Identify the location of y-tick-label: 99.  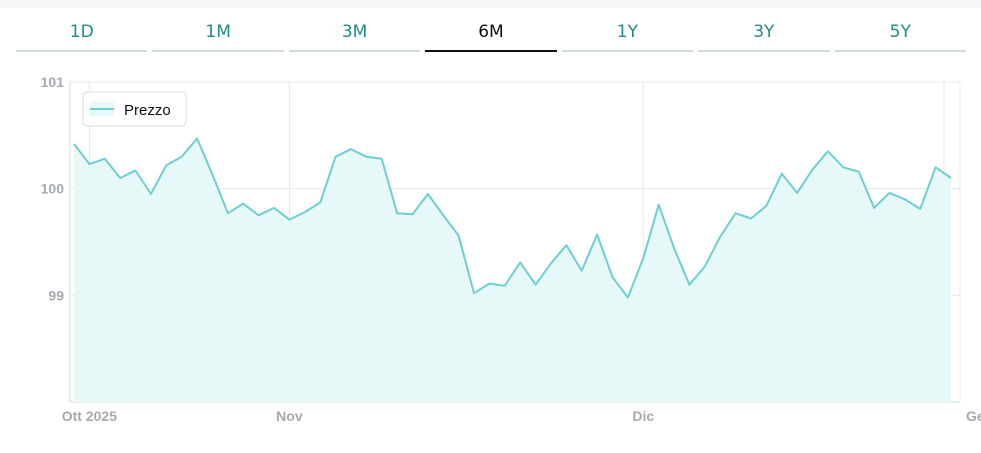
(56, 295).